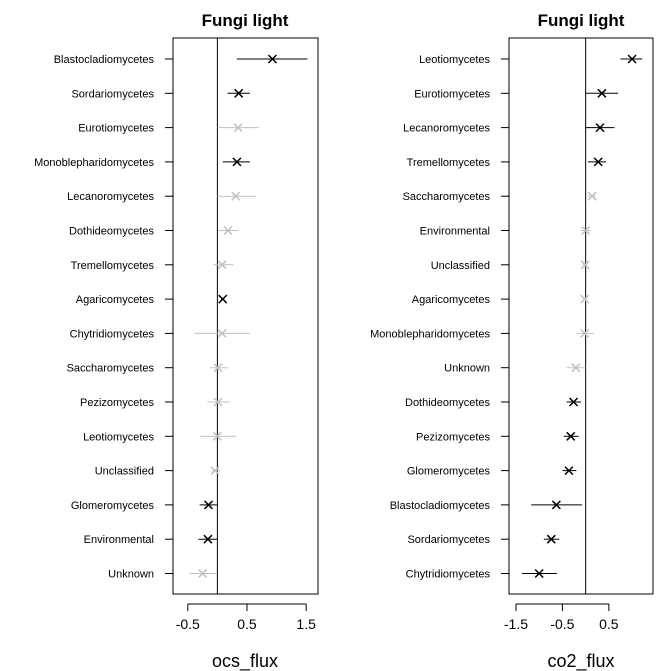 The image size is (672, 671). Describe the element at coordinates (580, 661) in the screenshot. I see `x-axis-label: co2_flux` at that location.